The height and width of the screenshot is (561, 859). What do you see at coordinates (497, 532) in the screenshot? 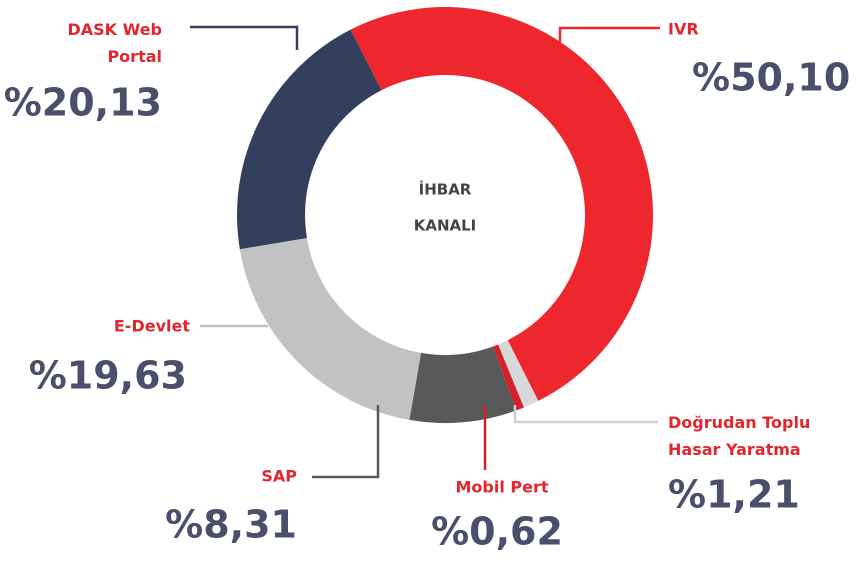
I see `value-label: %0,62` at bounding box center [497, 532].